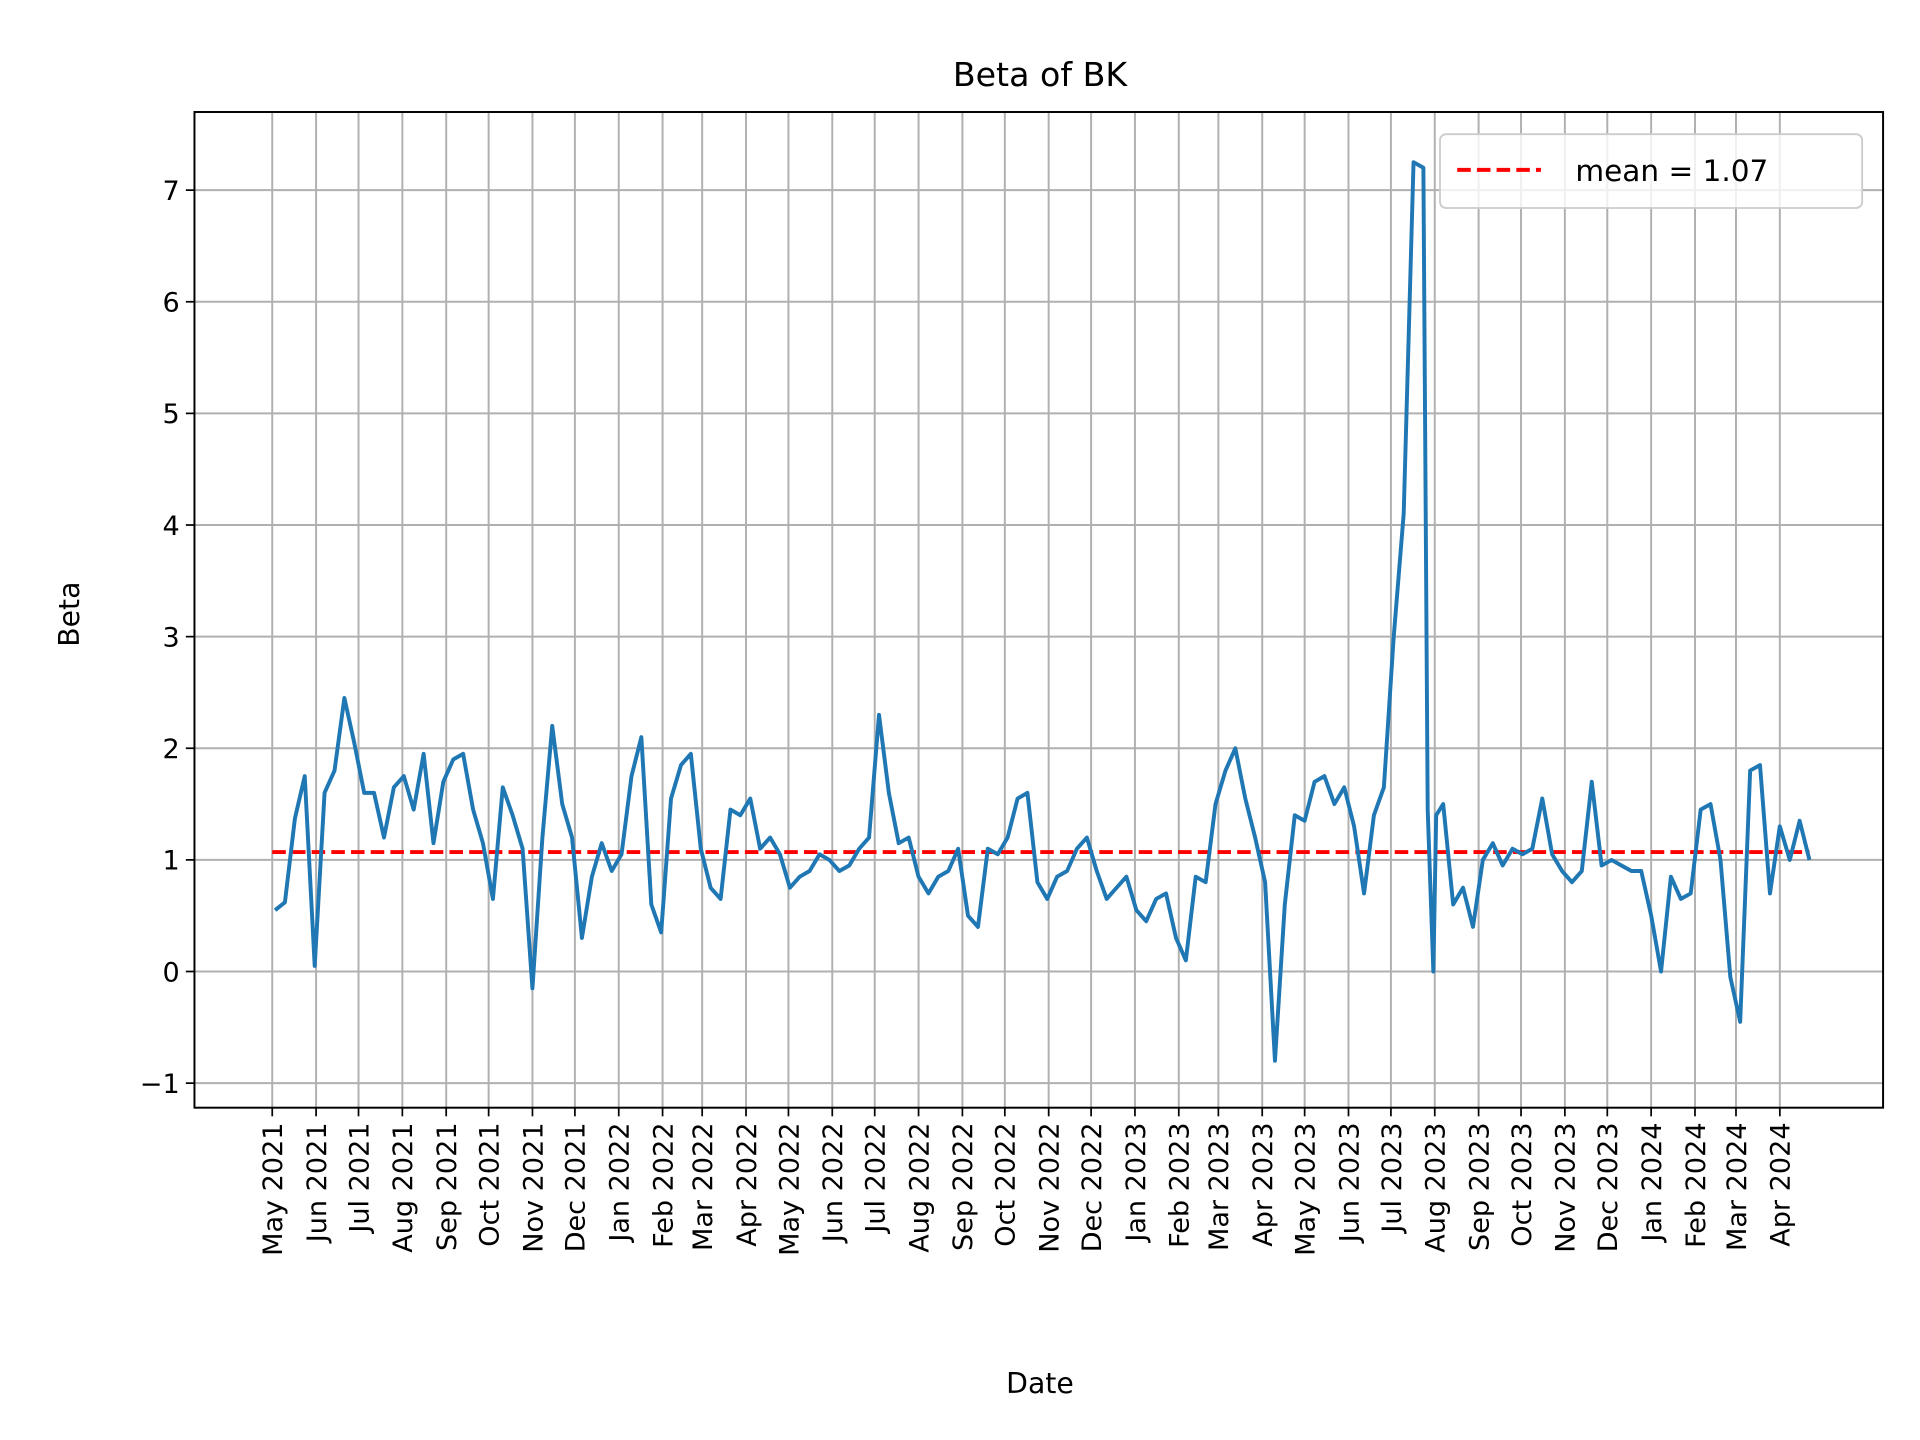 The image size is (1920, 1440). Describe the element at coordinates (403, 1187) in the screenshot. I see `x-tick-label: Aug 2021` at that location.